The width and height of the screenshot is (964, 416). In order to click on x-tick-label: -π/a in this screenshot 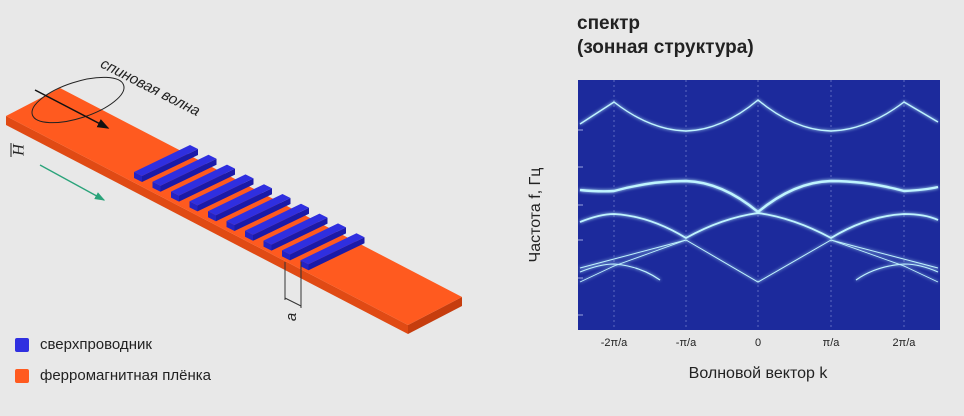, I will do `click(686, 343)`.